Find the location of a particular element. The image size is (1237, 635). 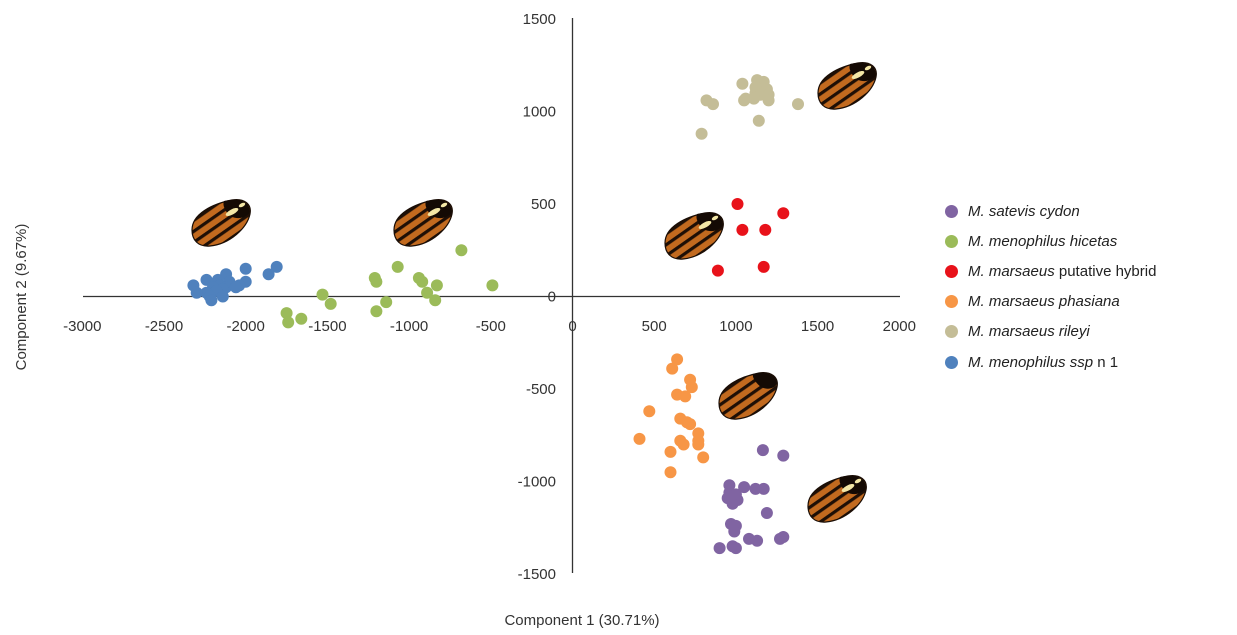

y-tick-labels: 1500 1000 500 0 -500 -1000 -1500 is located at coordinates (537, 297).